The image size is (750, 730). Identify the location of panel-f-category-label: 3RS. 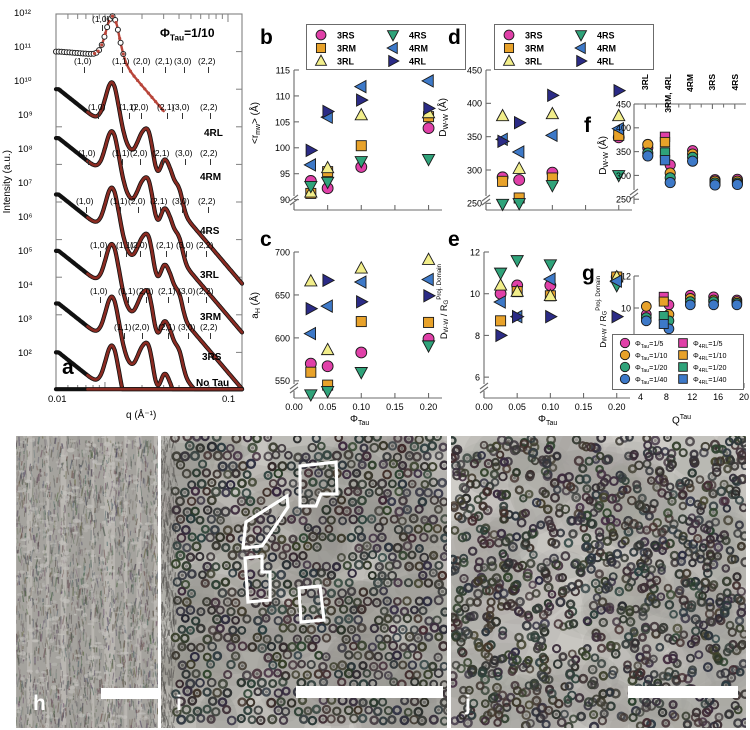
(712, 82).